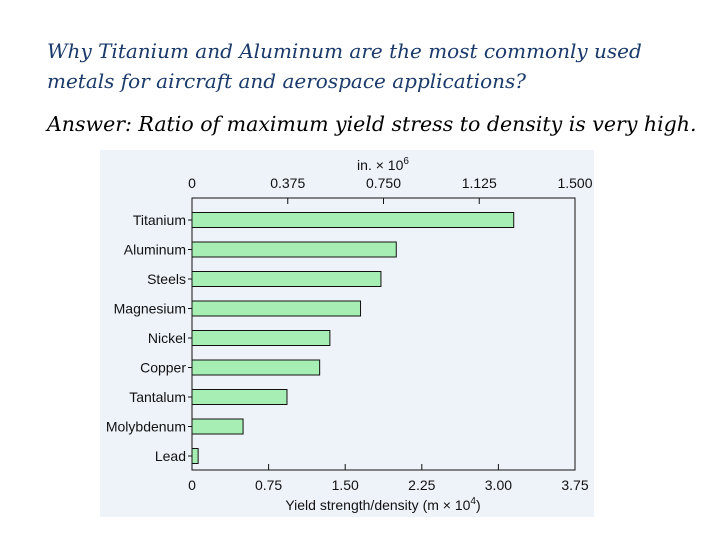  Describe the element at coordinates (146, 427) in the screenshot. I see `category-label: Molybdenum` at that location.